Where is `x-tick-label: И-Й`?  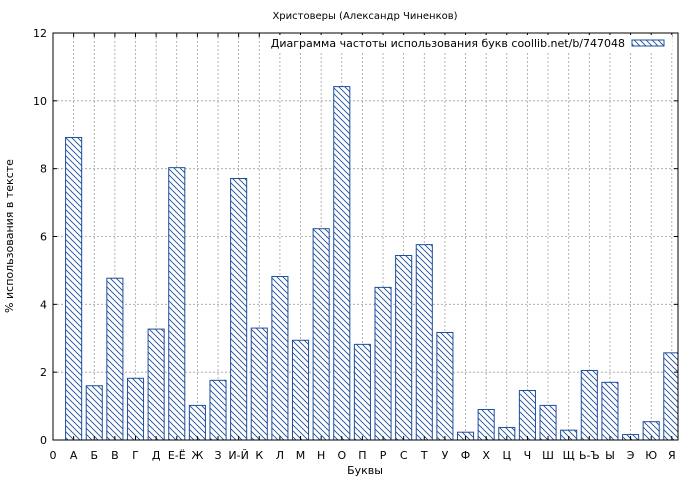
x-tick-label: И-Й is located at coordinates (238, 455).